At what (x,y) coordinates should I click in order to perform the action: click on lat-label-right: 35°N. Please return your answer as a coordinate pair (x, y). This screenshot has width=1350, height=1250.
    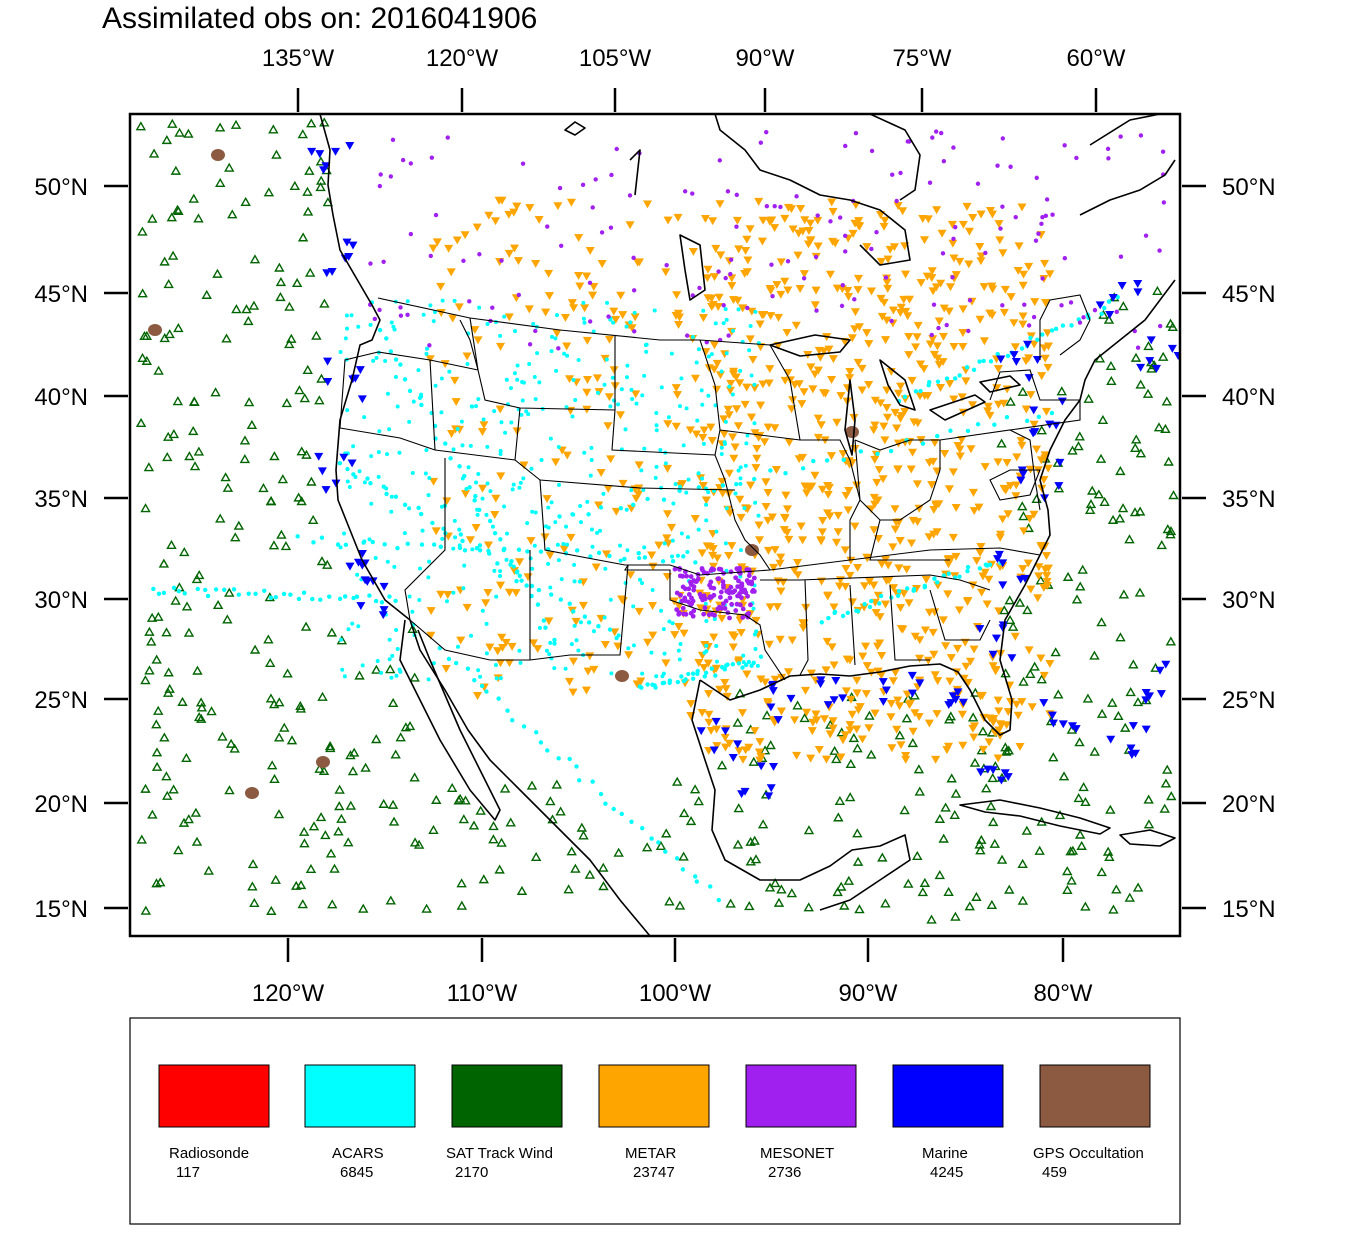
    Looking at the image, I should click on (1249, 499).